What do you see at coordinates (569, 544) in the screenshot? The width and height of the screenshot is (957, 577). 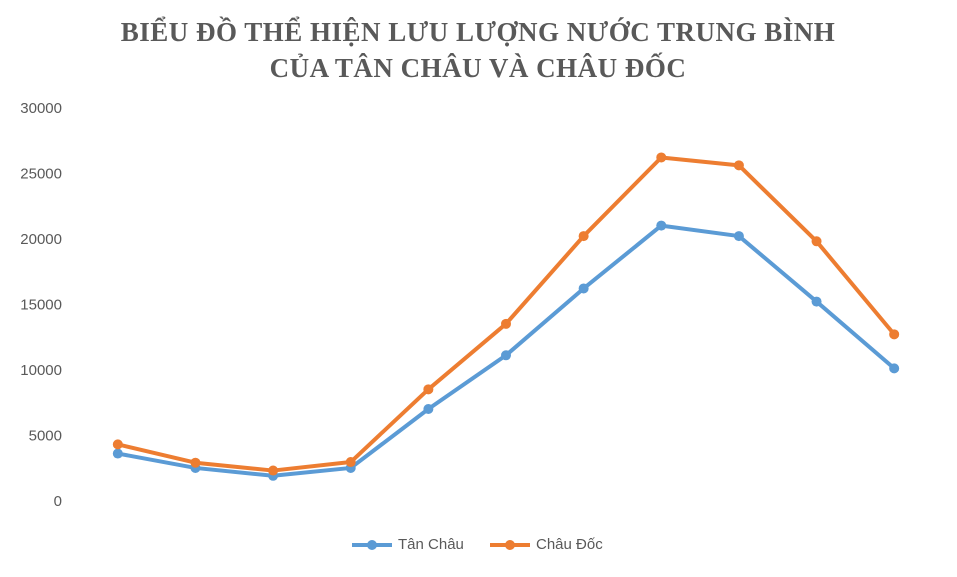 I see `legend-label: Châu Đốc` at bounding box center [569, 544].